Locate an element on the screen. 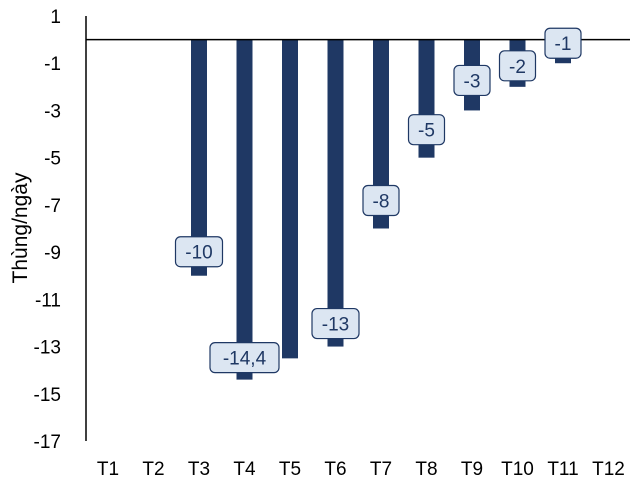 The height and width of the screenshot is (484, 632). data-label: -8 is located at coordinates (381, 200).